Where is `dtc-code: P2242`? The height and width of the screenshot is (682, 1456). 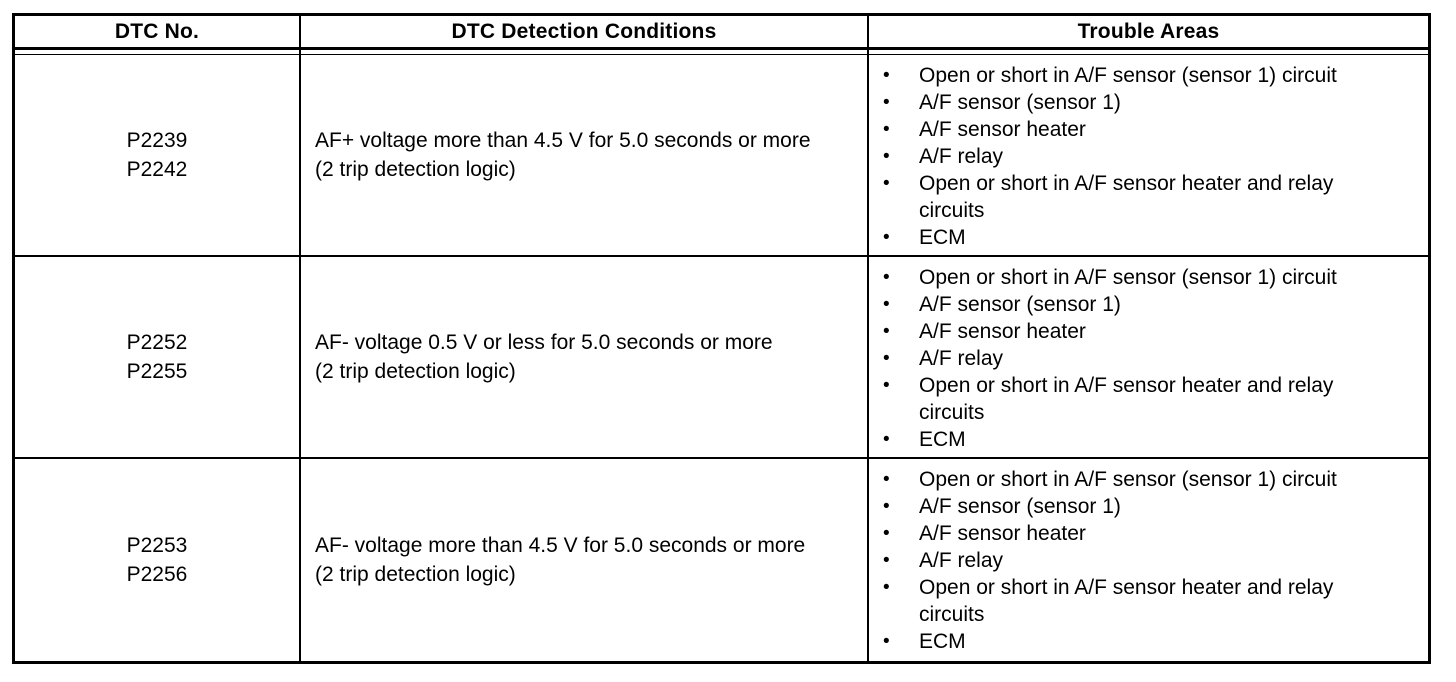
dtc-code: P2242 is located at coordinates (157, 169).